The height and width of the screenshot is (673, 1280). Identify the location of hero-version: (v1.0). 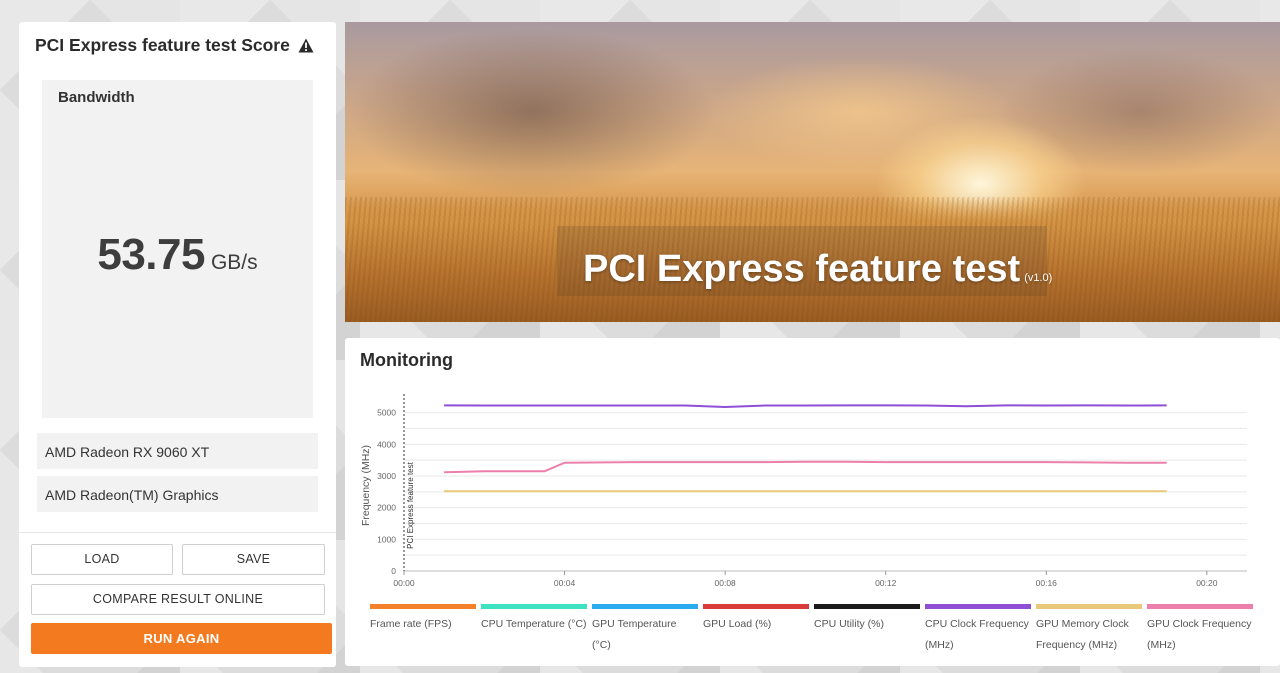
(1038, 278).